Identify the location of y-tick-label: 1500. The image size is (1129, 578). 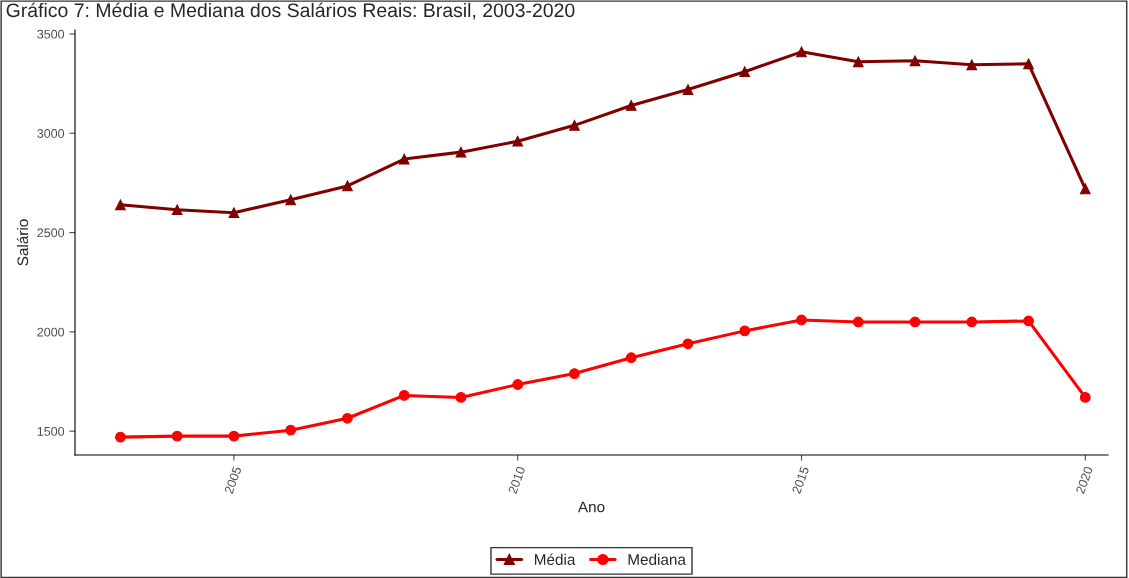
(51, 431).